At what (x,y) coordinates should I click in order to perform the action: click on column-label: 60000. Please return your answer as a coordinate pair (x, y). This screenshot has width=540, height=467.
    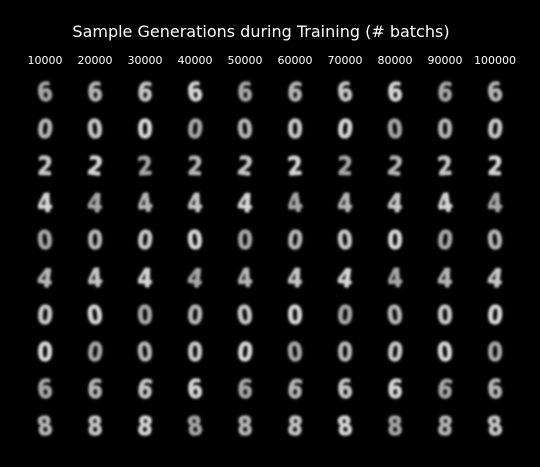
    Looking at the image, I should click on (295, 60).